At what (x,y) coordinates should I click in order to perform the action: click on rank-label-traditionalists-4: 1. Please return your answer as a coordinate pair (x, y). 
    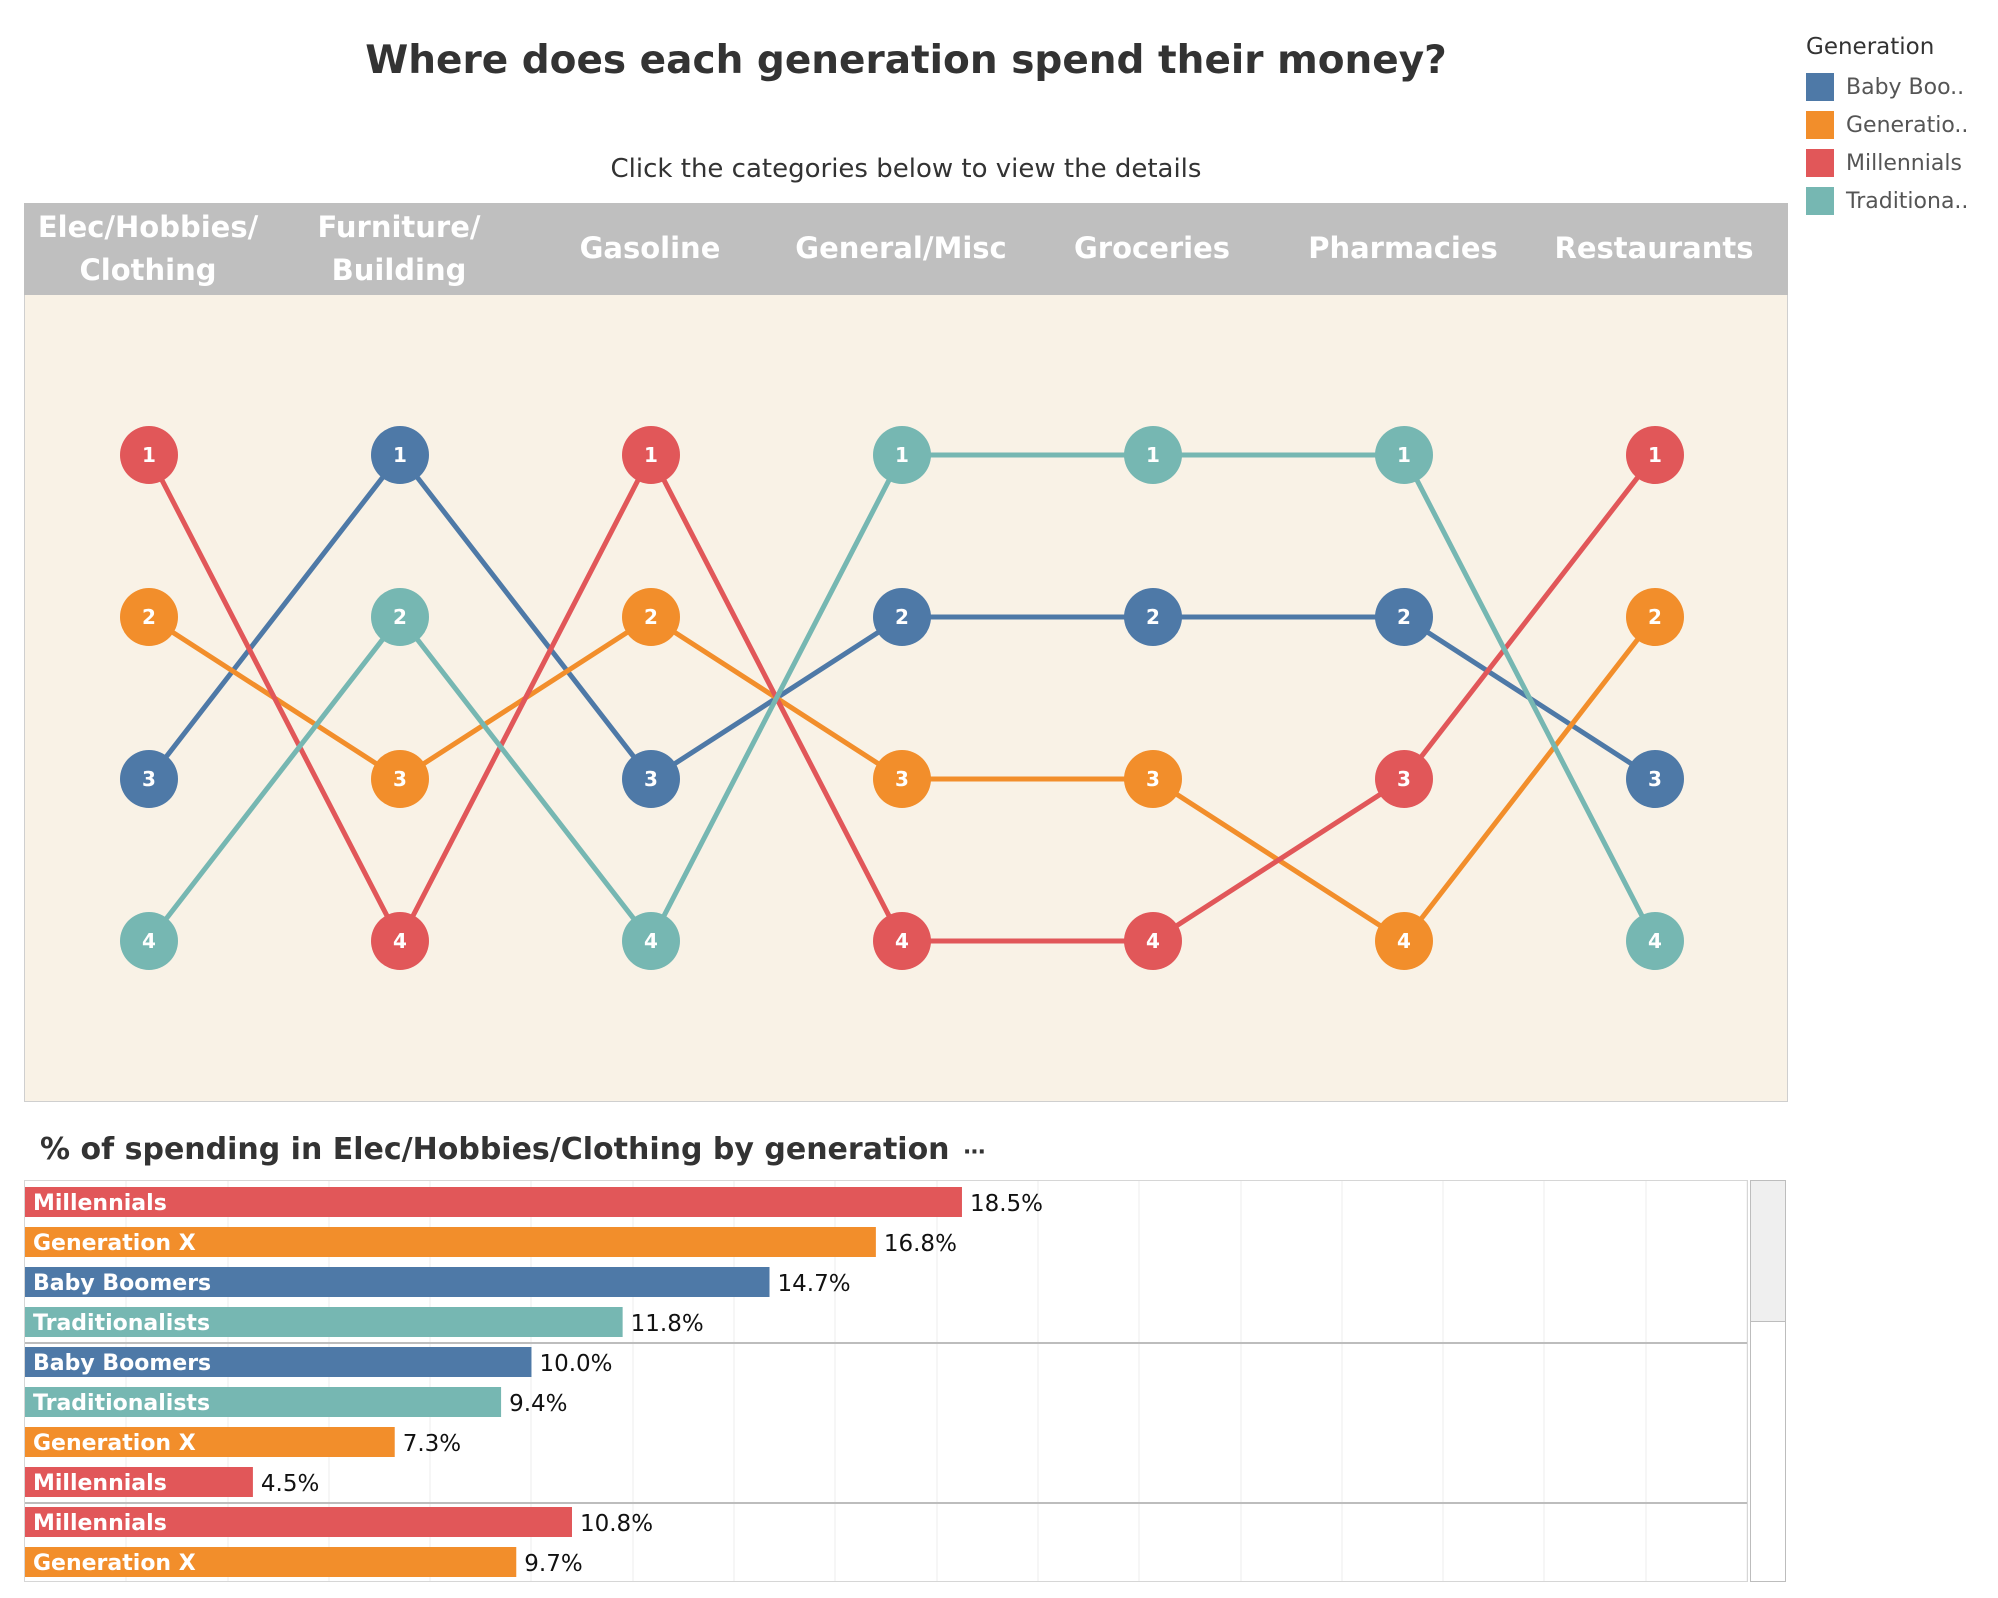
    Looking at the image, I should click on (1153, 455).